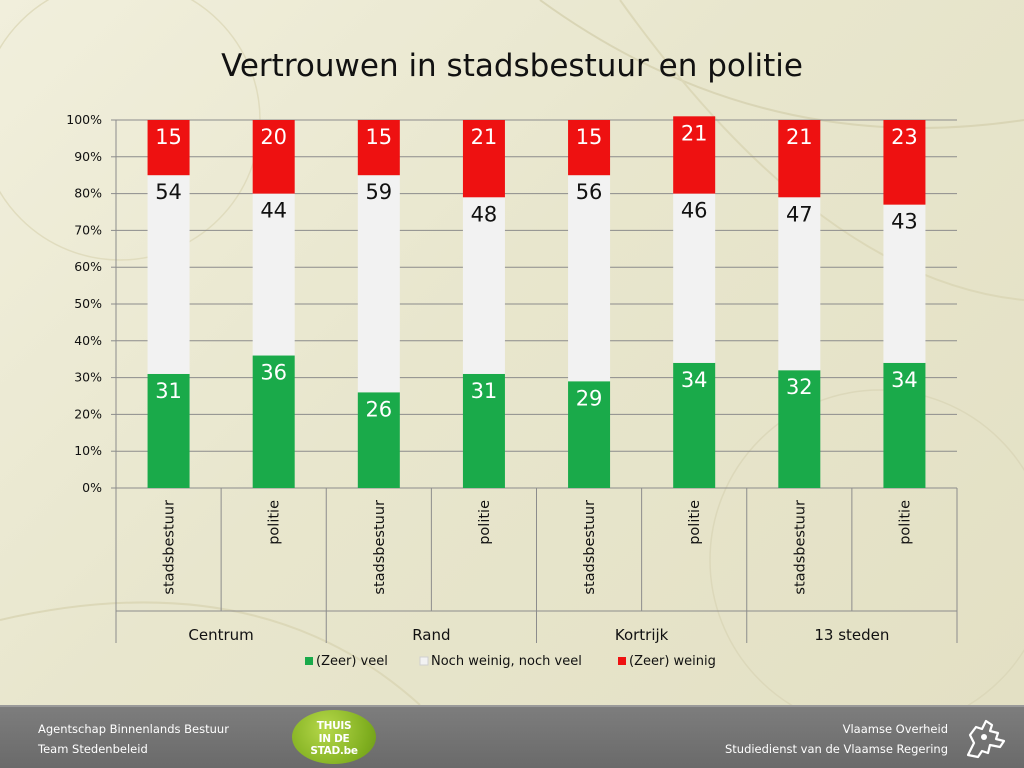  Describe the element at coordinates (220, 635) in the screenshot. I see `group-label: Centrum` at that location.